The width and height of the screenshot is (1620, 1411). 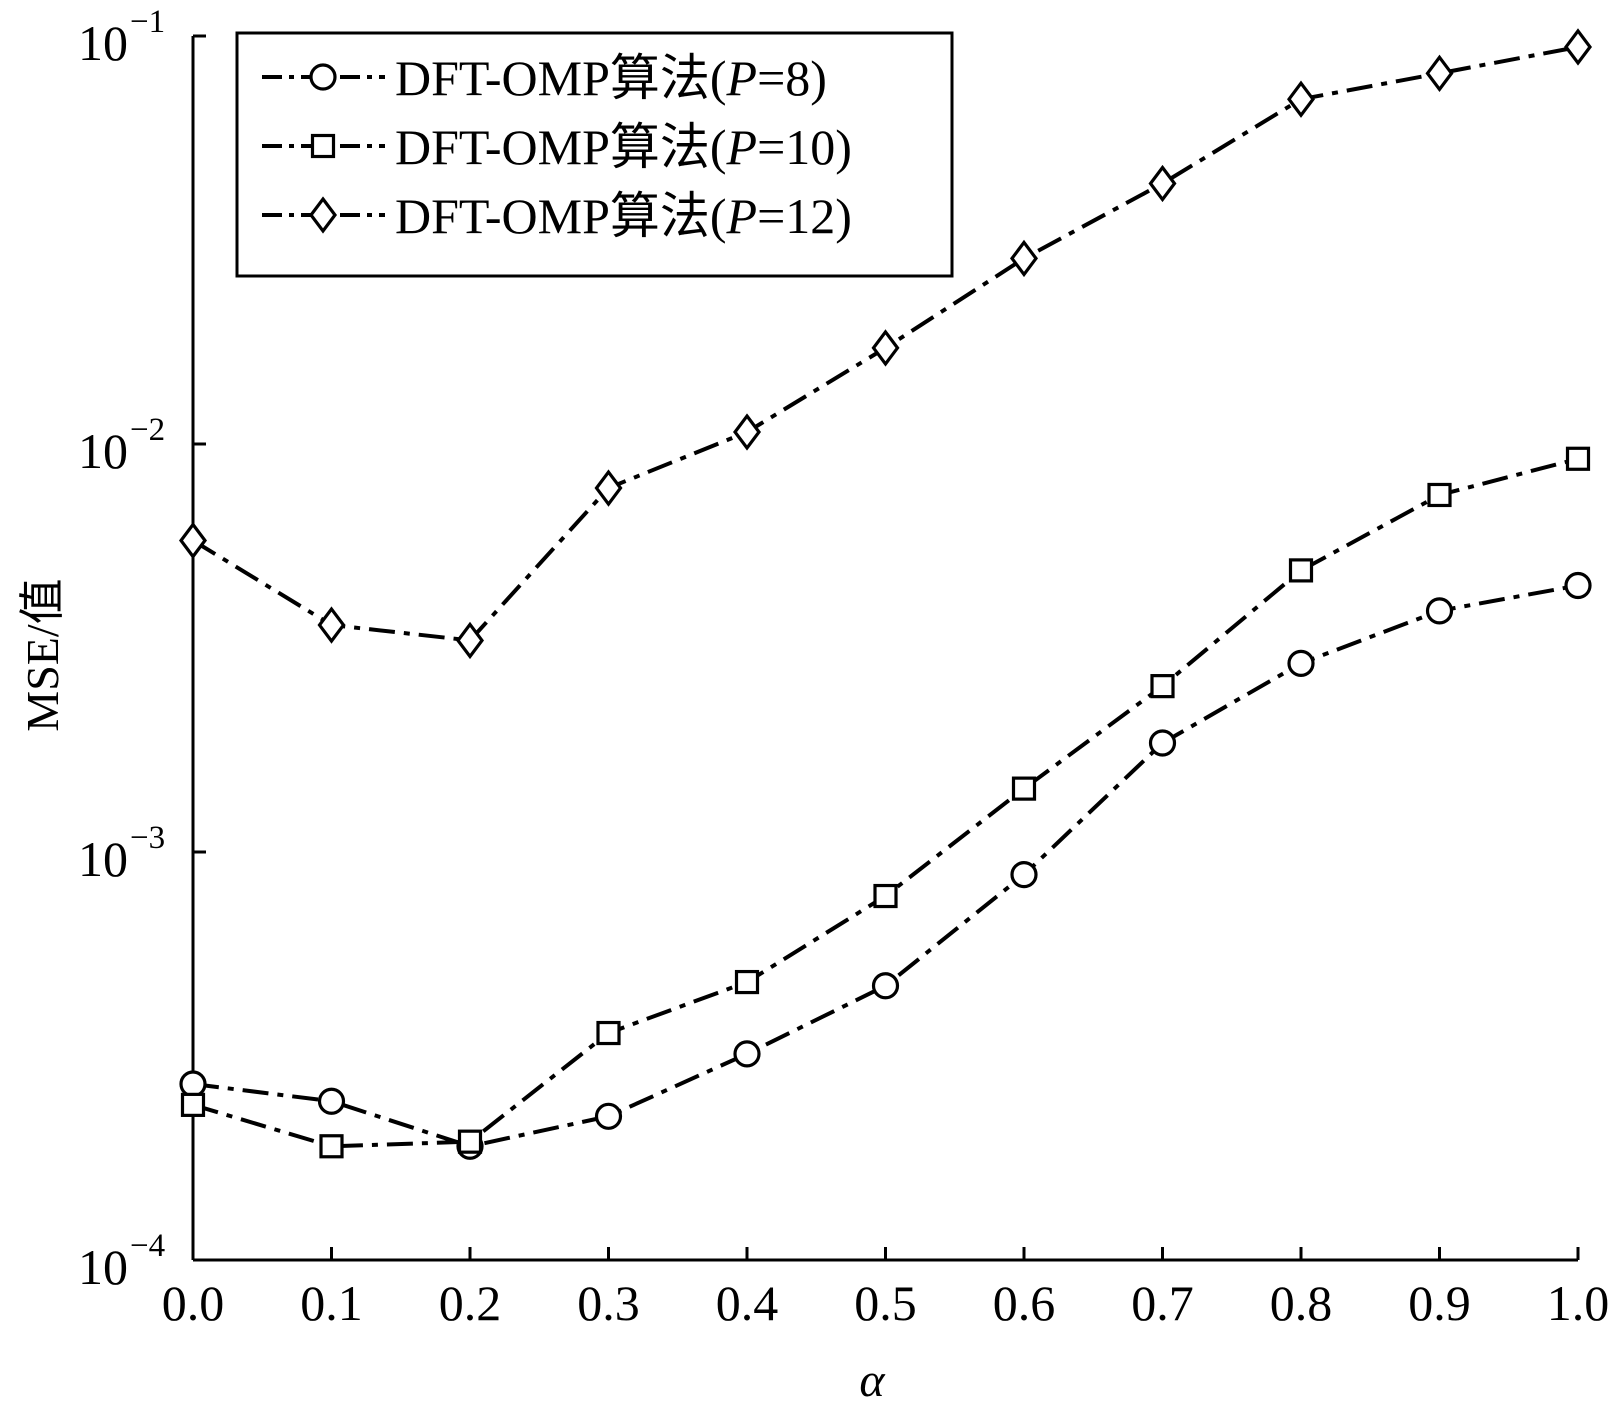 I want to click on x-tick-label: 0.3, so click(x=608, y=1303).